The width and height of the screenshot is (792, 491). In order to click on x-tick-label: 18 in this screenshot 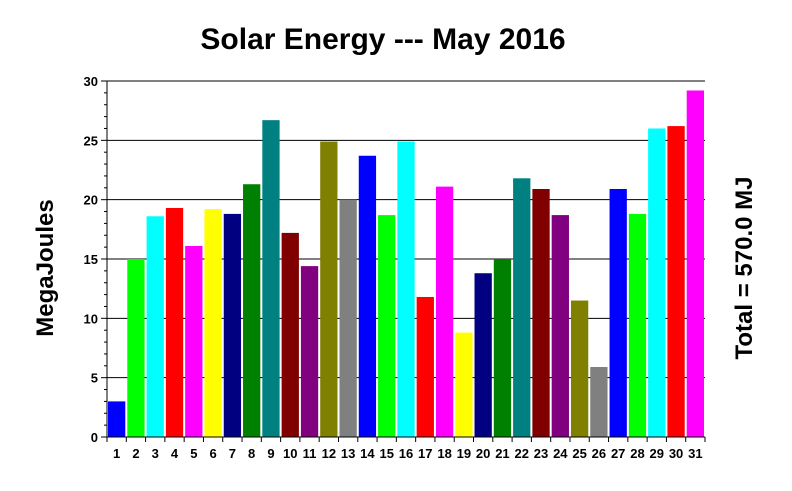, I will do `click(444, 453)`.